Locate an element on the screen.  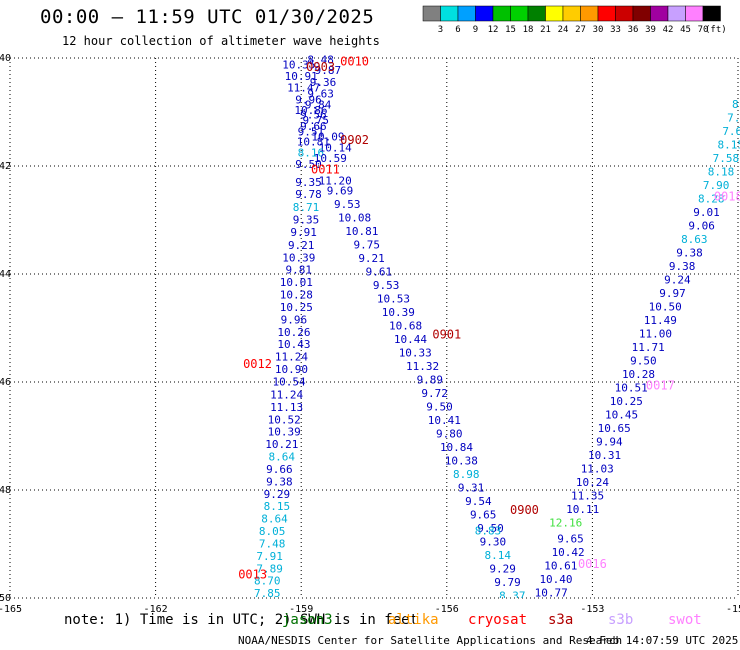
x-tick-label: -156 is located at coordinates (447, 609).